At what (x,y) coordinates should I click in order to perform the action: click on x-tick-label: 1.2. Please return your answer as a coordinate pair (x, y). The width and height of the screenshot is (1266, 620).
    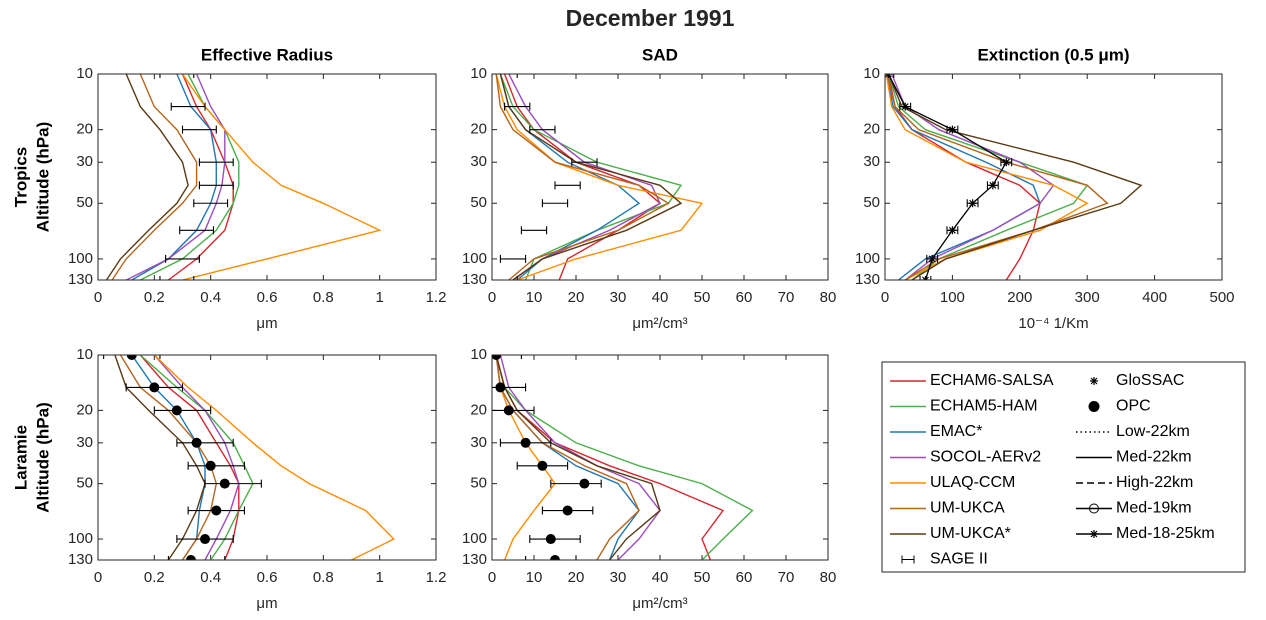
    Looking at the image, I should click on (436, 297).